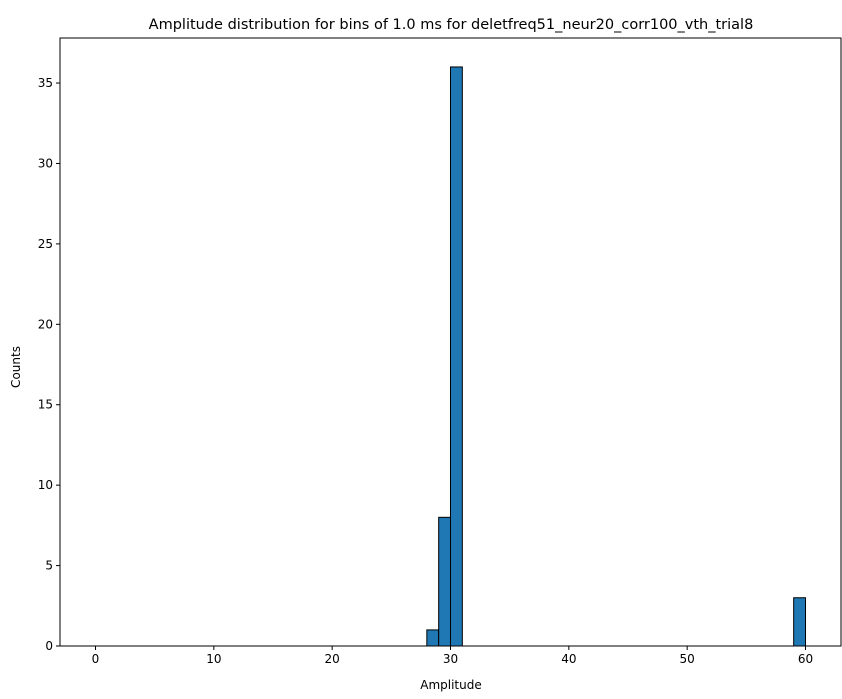  What do you see at coordinates (450, 659) in the screenshot?
I see `x-tick-label-3: 30` at bounding box center [450, 659].